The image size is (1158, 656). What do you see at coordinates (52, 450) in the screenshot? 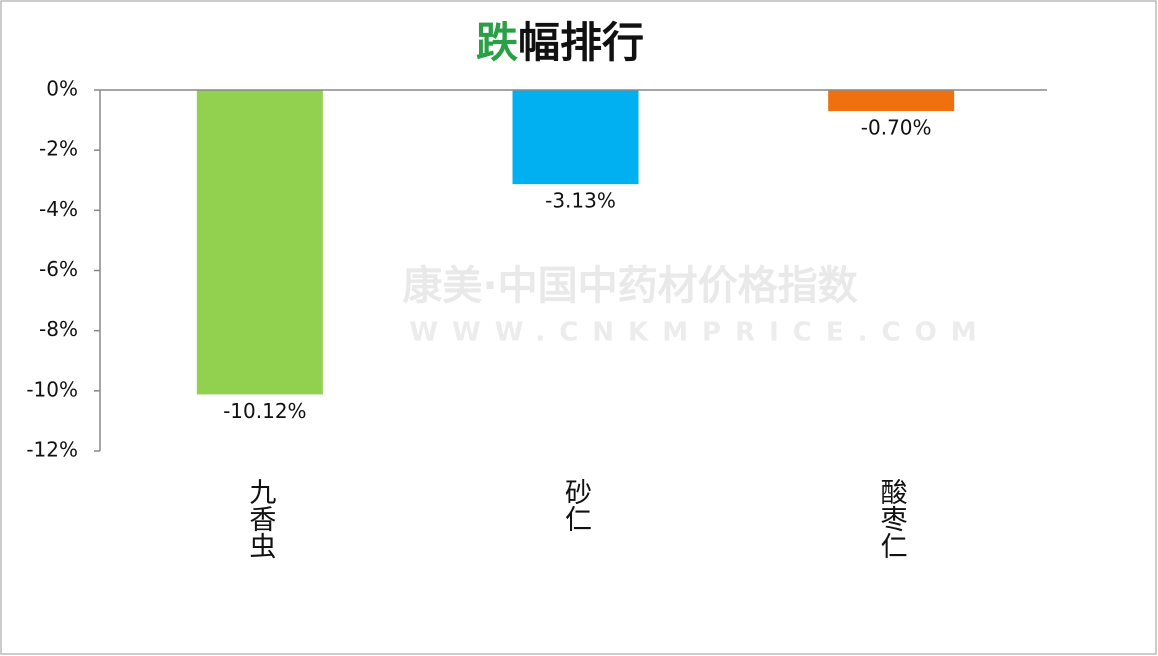
I see `y-tick-label: -12%` at bounding box center [52, 450].